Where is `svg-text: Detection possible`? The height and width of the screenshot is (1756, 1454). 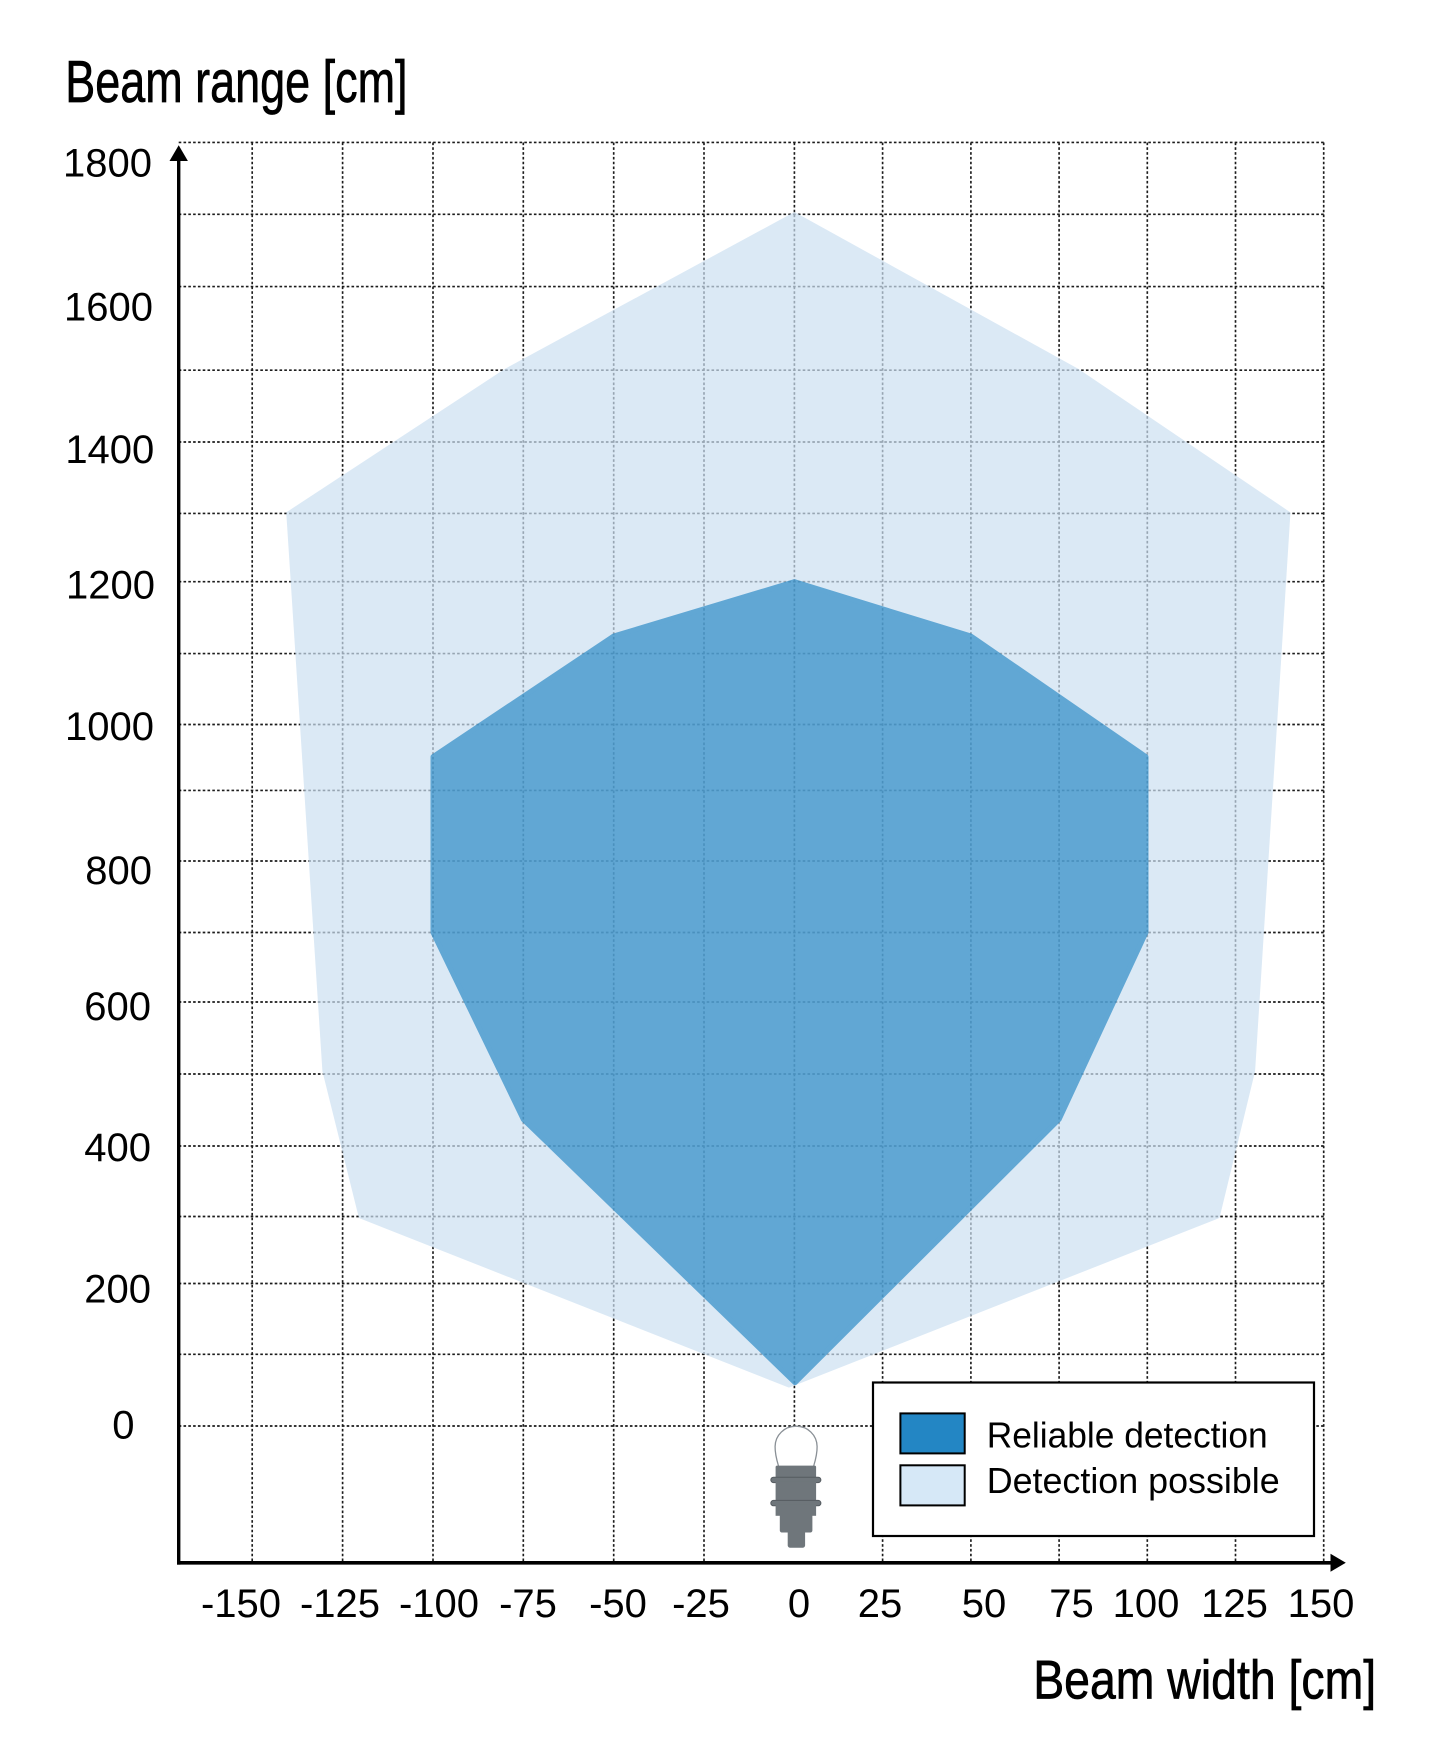
svg-text: Detection possible is located at coordinates (1133, 1480).